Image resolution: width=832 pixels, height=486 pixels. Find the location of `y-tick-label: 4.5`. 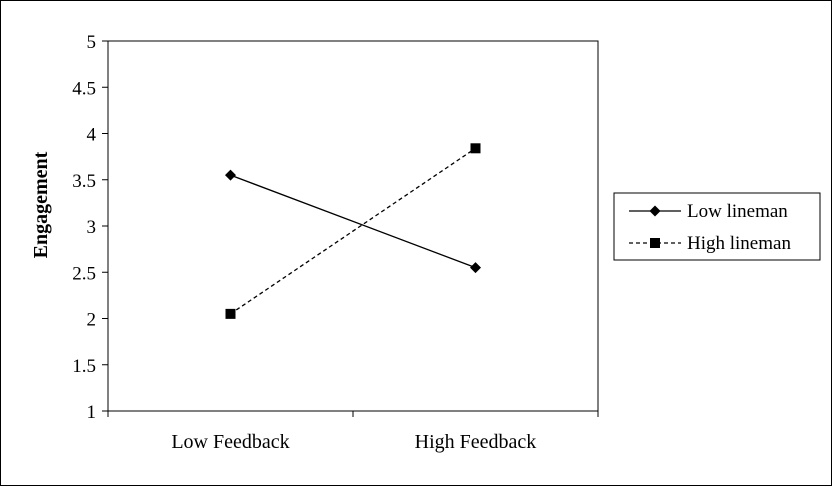

y-tick-label: 4.5 is located at coordinates (84, 88).